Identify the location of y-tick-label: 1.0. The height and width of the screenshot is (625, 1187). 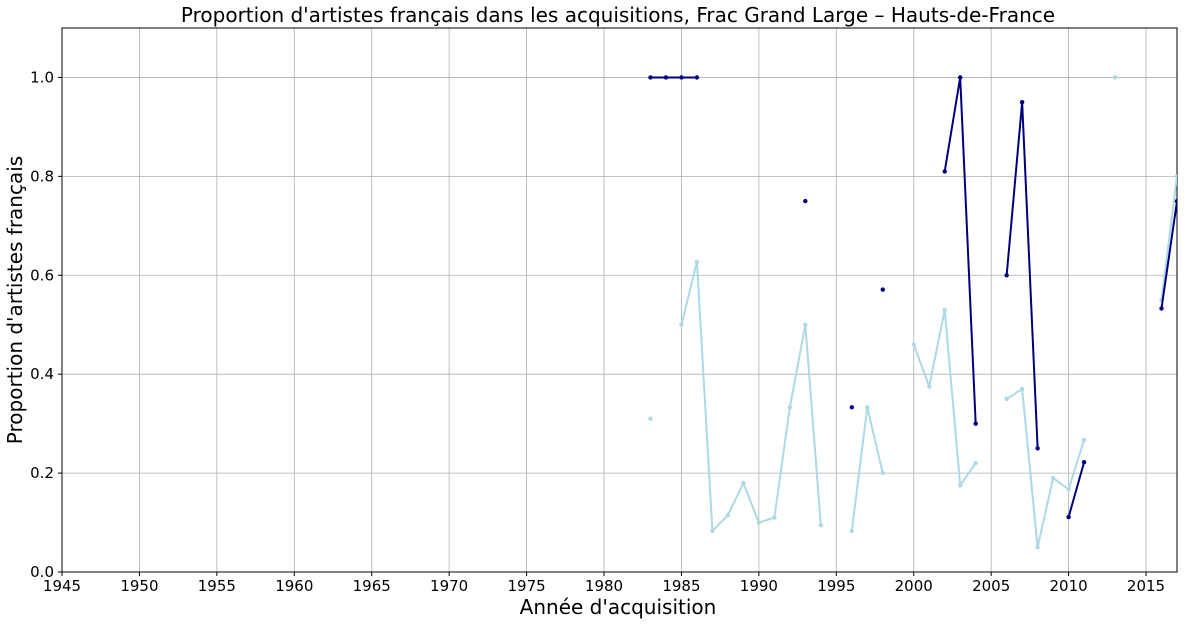
(42, 77).